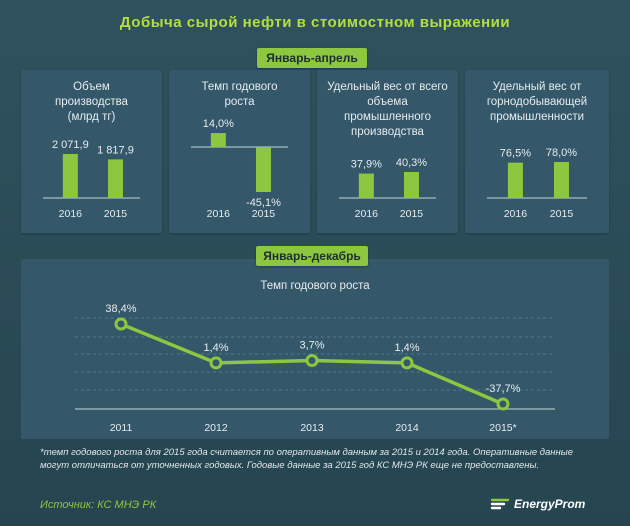 The width and height of the screenshot is (630, 526). What do you see at coordinates (311, 345) in the screenshot?
I see `data-label: 3,7%` at bounding box center [311, 345].